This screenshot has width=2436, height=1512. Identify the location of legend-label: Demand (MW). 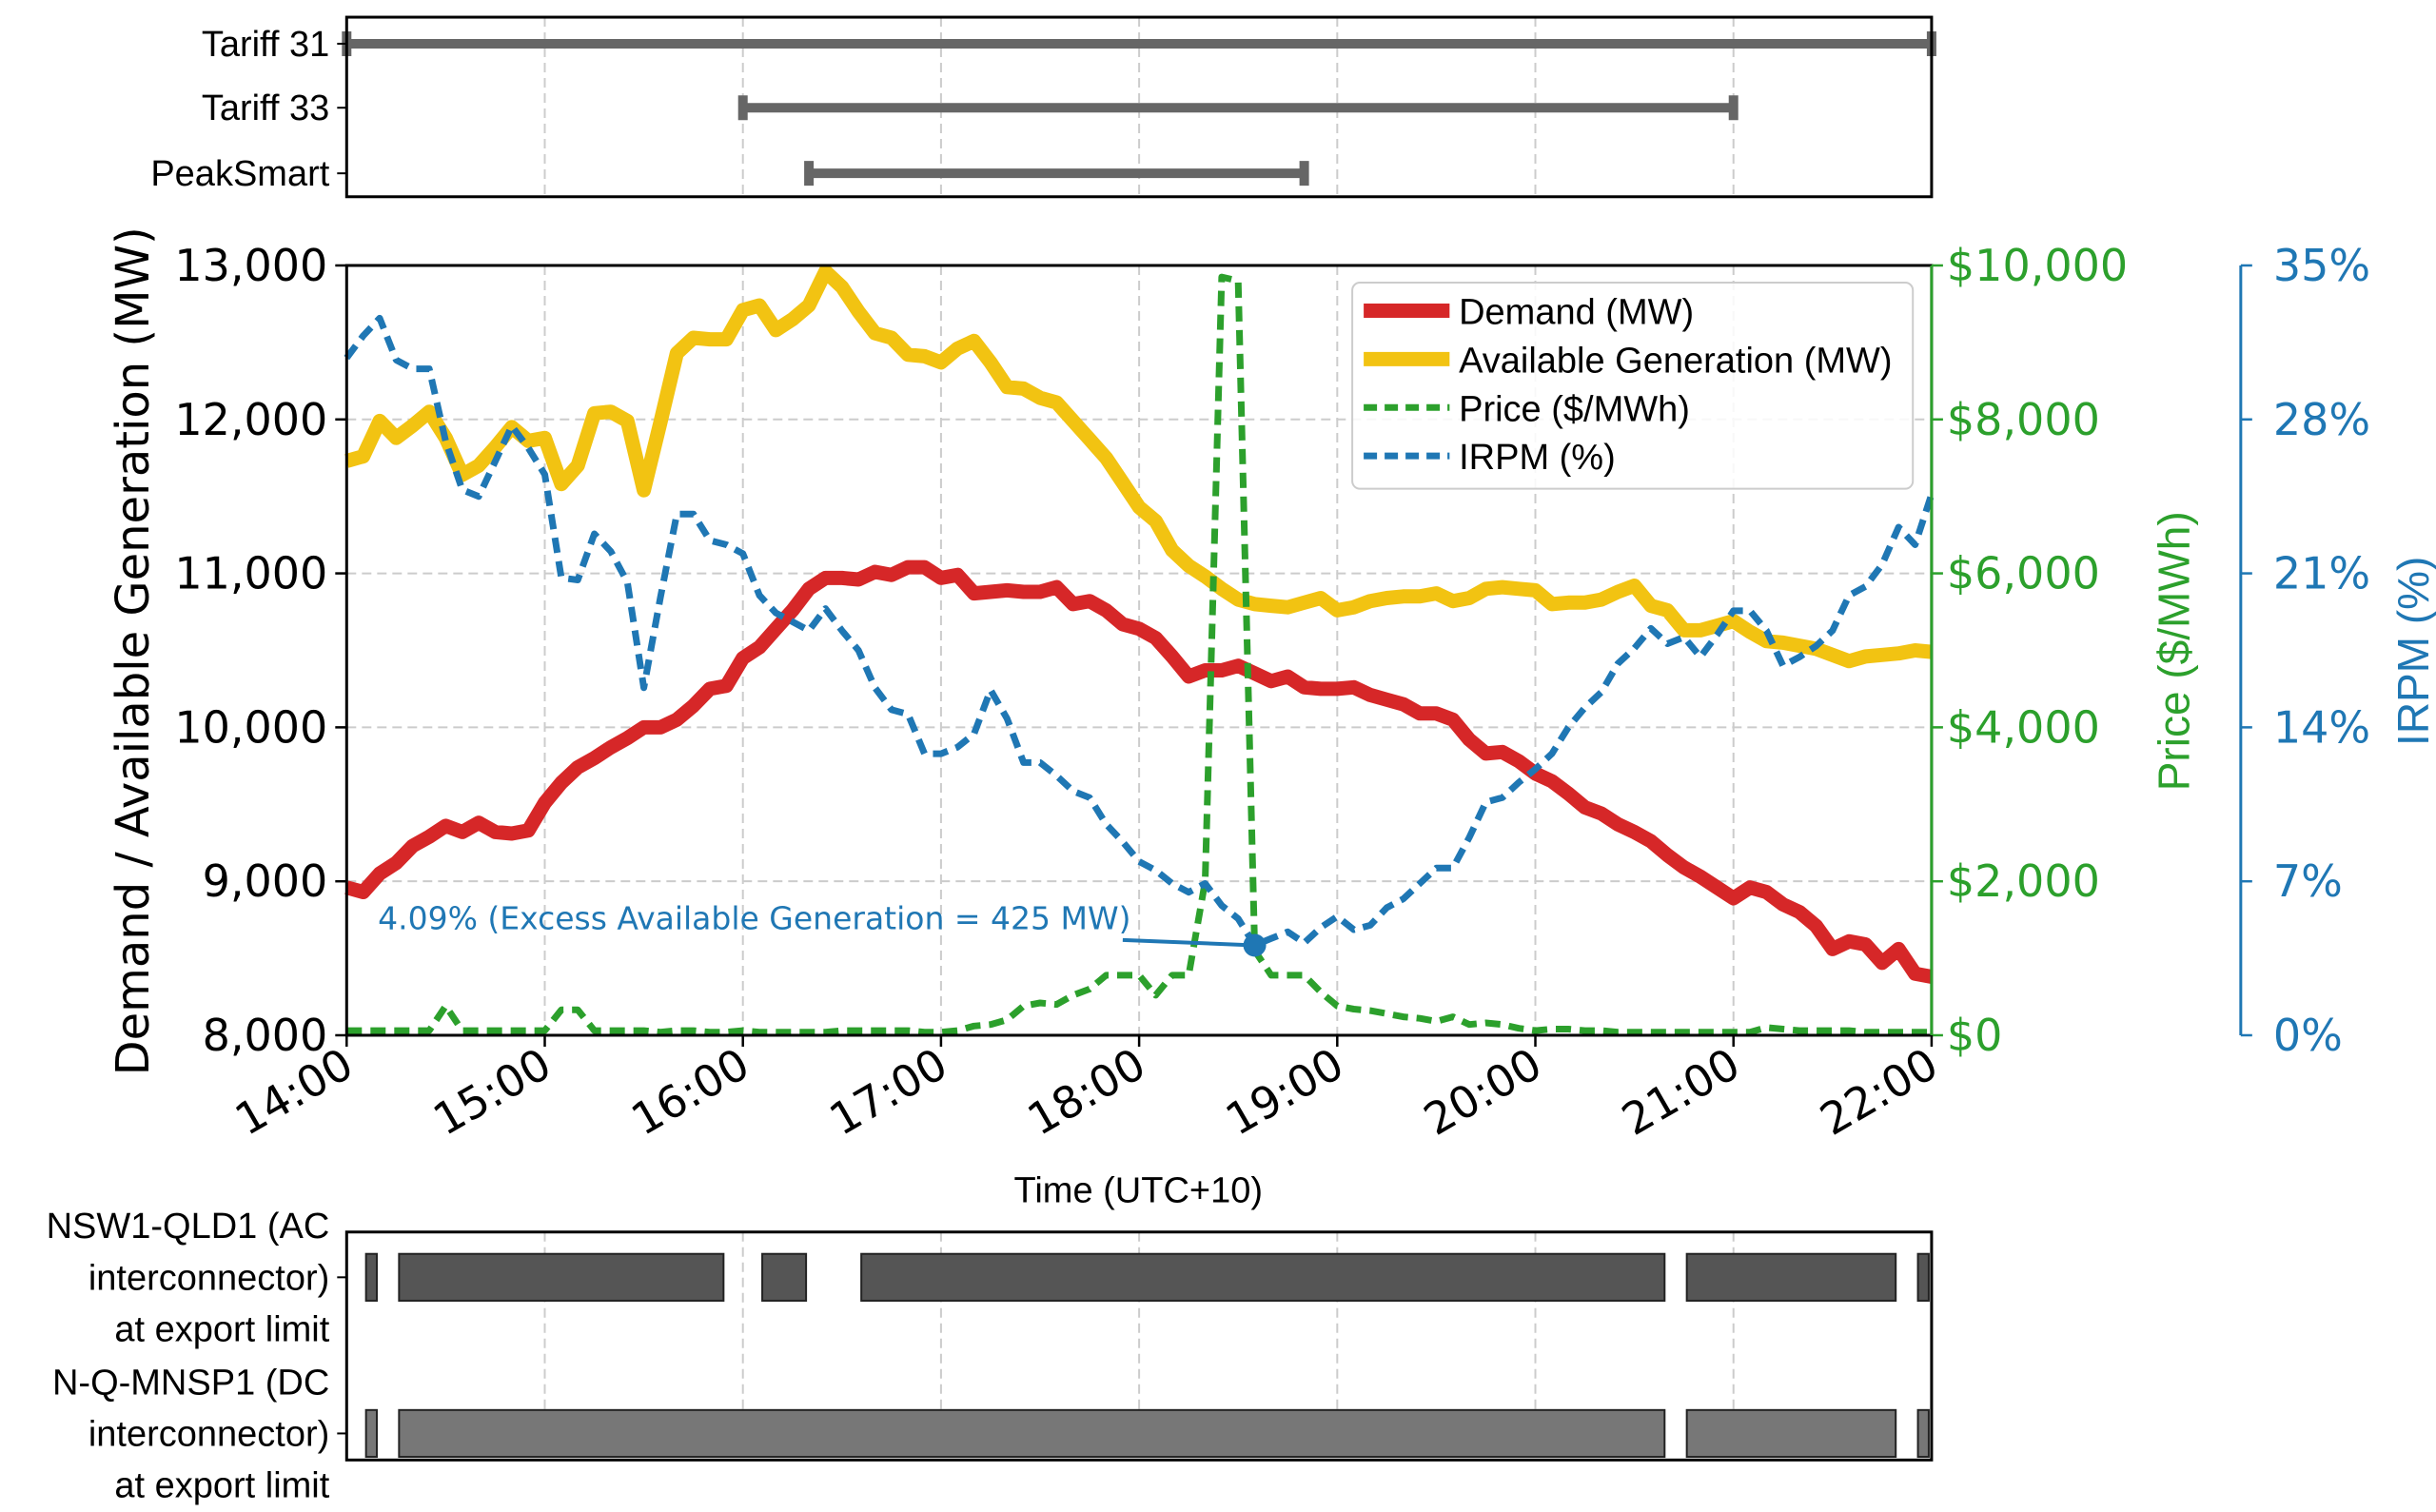
(1576, 313).